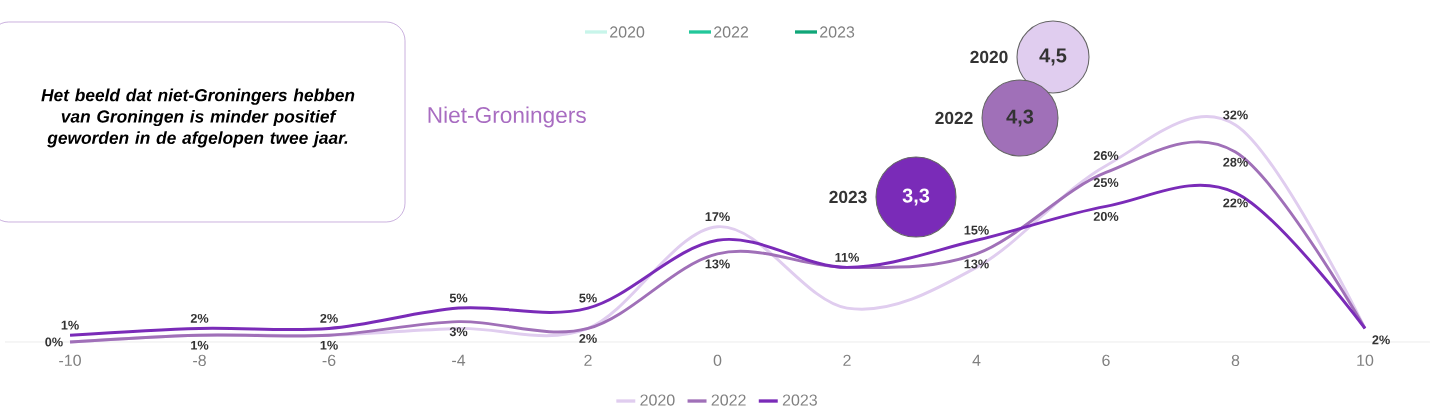 Image resolution: width=1435 pixels, height=410 pixels. I want to click on x-tick-label: 6, so click(1106, 360).